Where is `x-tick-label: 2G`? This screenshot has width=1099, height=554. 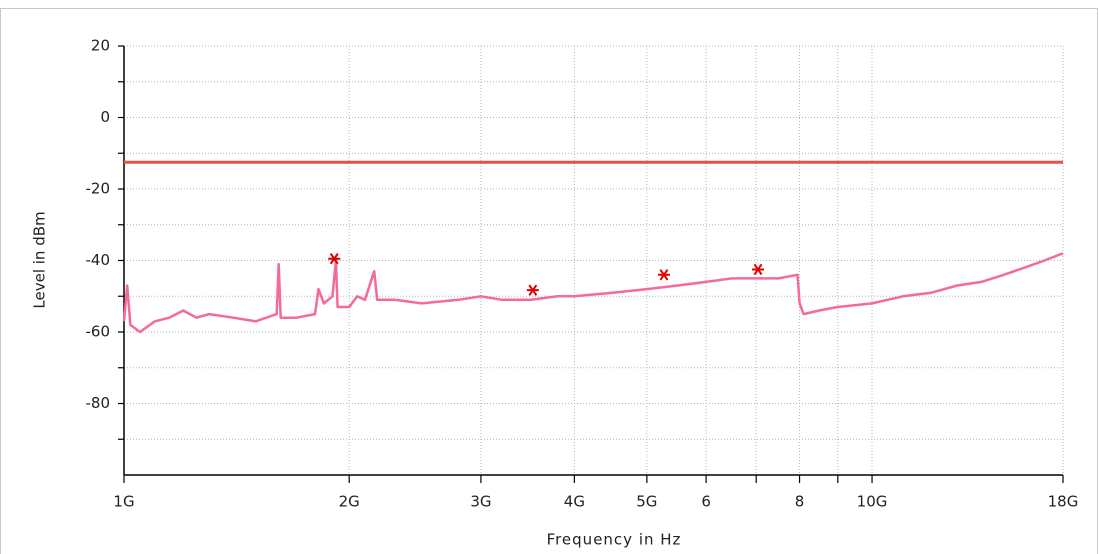 x-tick-label: 2G is located at coordinates (349, 502).